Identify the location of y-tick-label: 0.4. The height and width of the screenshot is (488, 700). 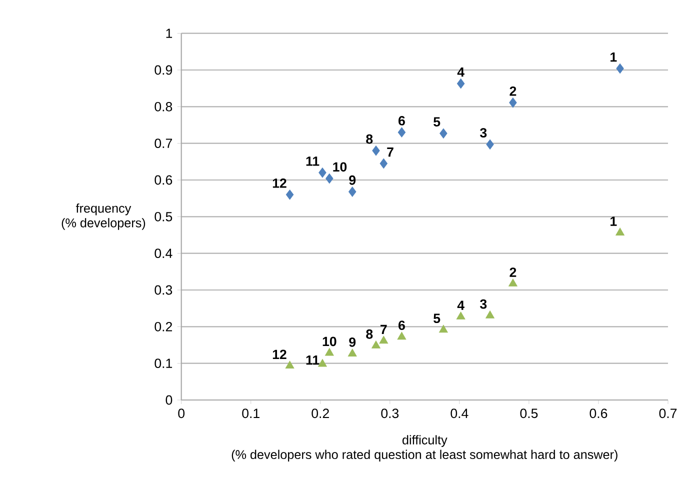
(163, 253).